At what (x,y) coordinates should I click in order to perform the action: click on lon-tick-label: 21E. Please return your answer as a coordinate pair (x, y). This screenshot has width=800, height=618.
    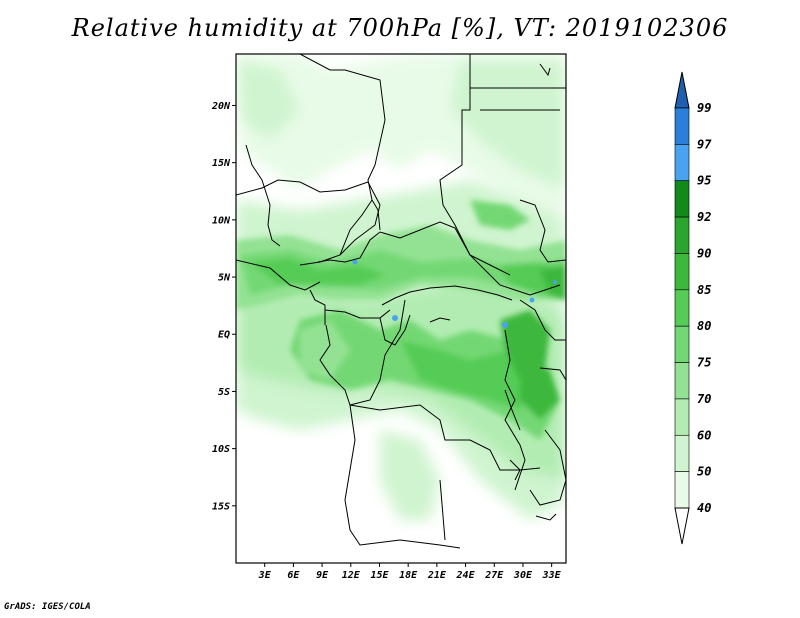
    Looking at the image, I should click on (437, 575).